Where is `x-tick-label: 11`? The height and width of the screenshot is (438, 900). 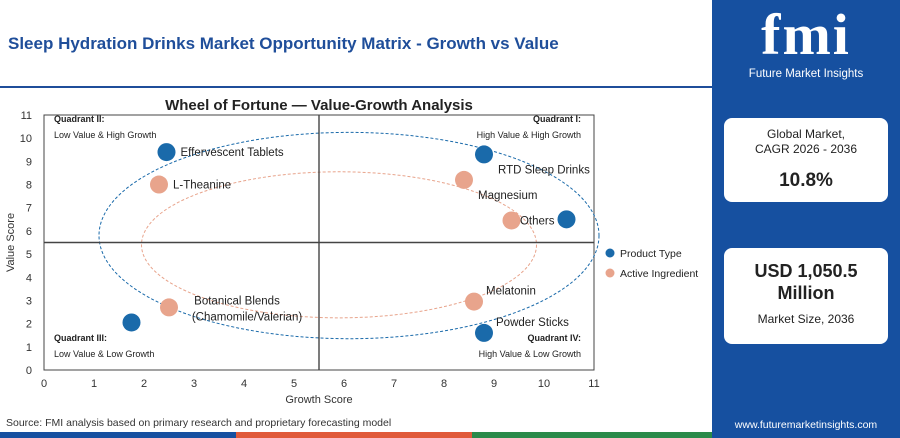 x-tick-label: 11 is located at coordinates (593, 384).